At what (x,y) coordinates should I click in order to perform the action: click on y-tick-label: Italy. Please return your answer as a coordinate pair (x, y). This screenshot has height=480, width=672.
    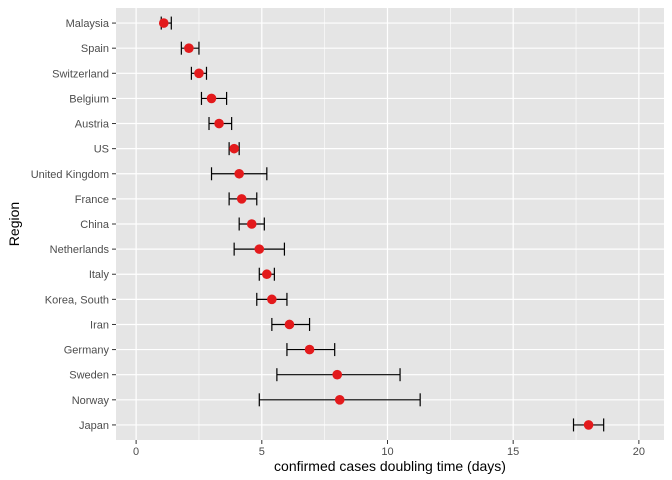
    Looking at the image, I should click on (99, 275).